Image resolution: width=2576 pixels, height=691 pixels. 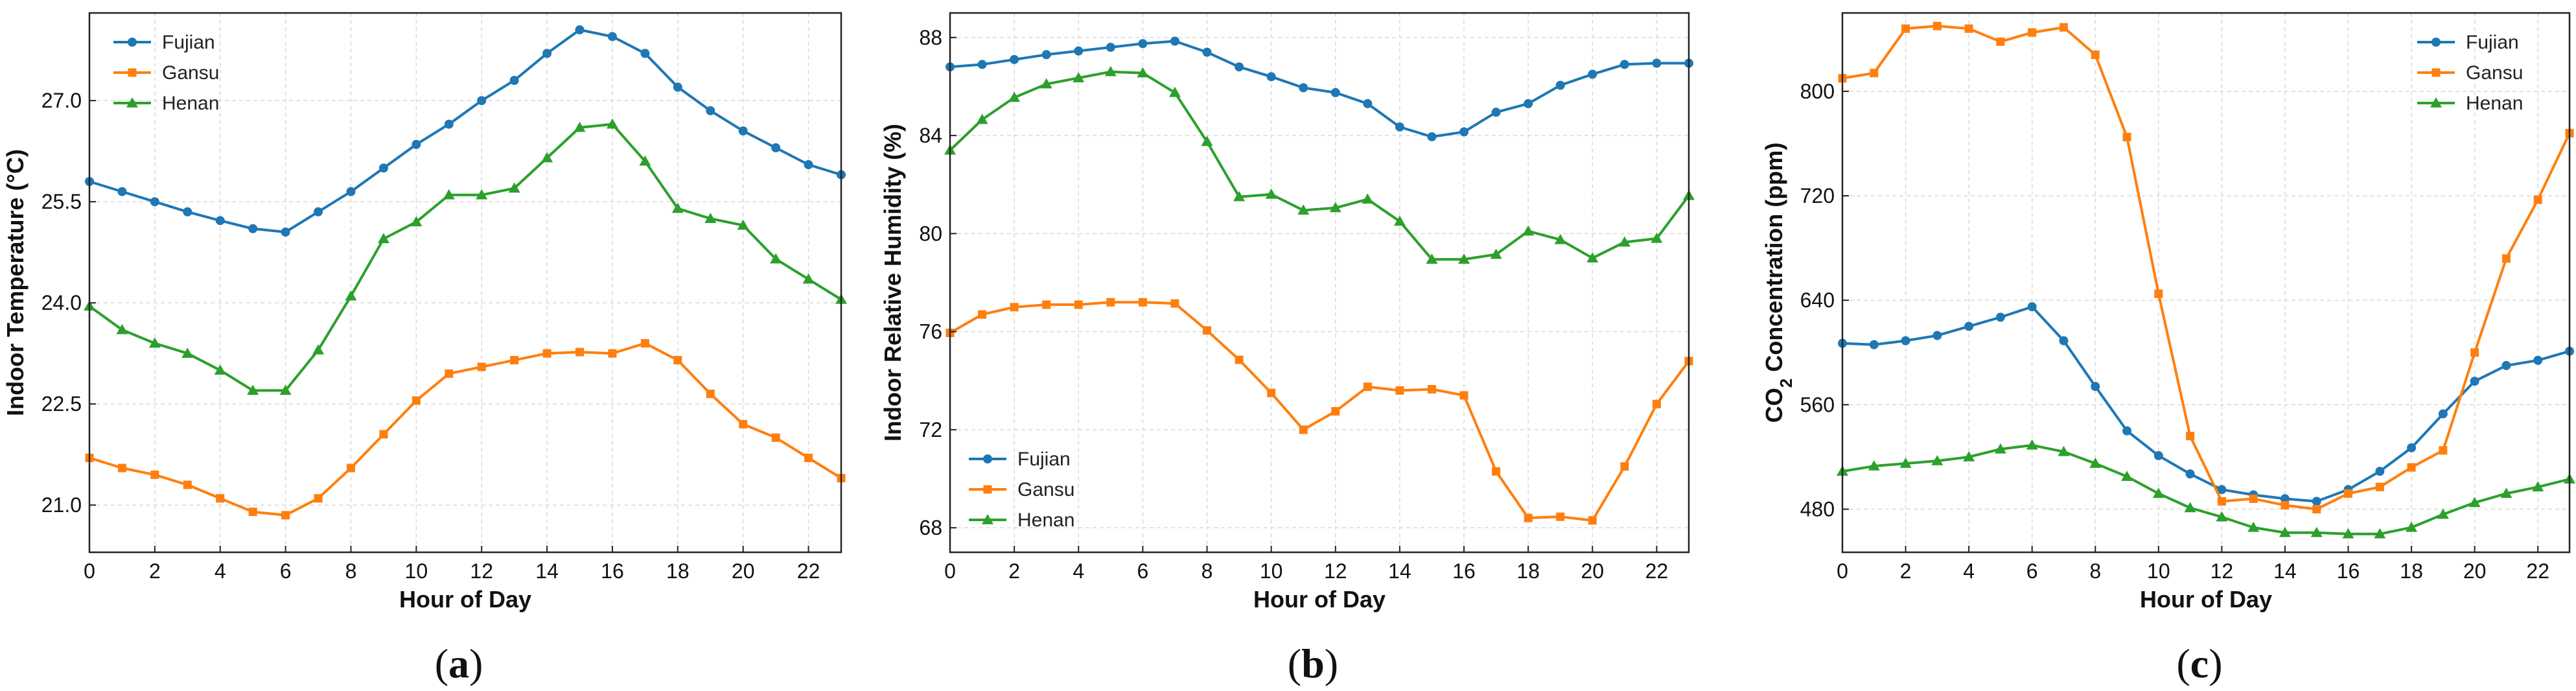 What do you see at coordinates (132, 72) in the screenshot?
I see `panel-a-legend-gansu-marker` at bounding box center [132, 72].